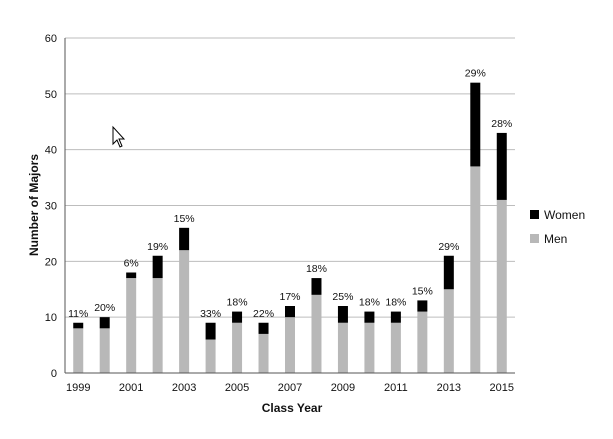 This screenshot has height=439, width=613. I want to click on y-tick-label: 10, so click(51, 318).